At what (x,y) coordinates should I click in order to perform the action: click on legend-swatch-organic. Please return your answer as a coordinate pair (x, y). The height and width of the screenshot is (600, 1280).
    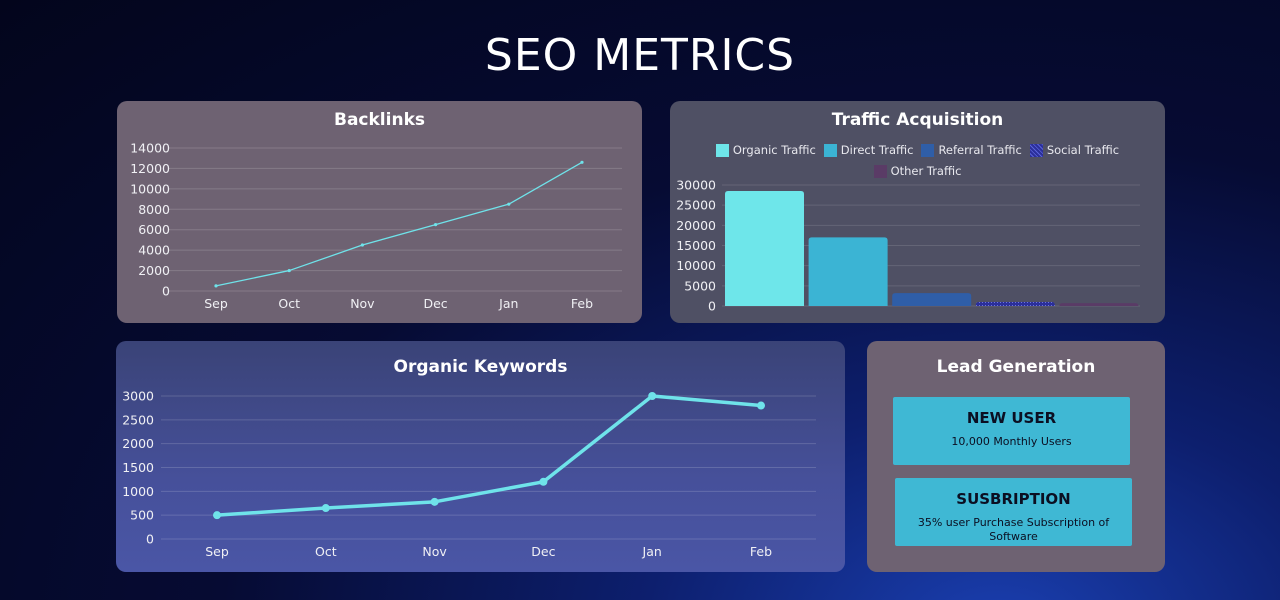
    Looking at the image, I should click on (722, 150).